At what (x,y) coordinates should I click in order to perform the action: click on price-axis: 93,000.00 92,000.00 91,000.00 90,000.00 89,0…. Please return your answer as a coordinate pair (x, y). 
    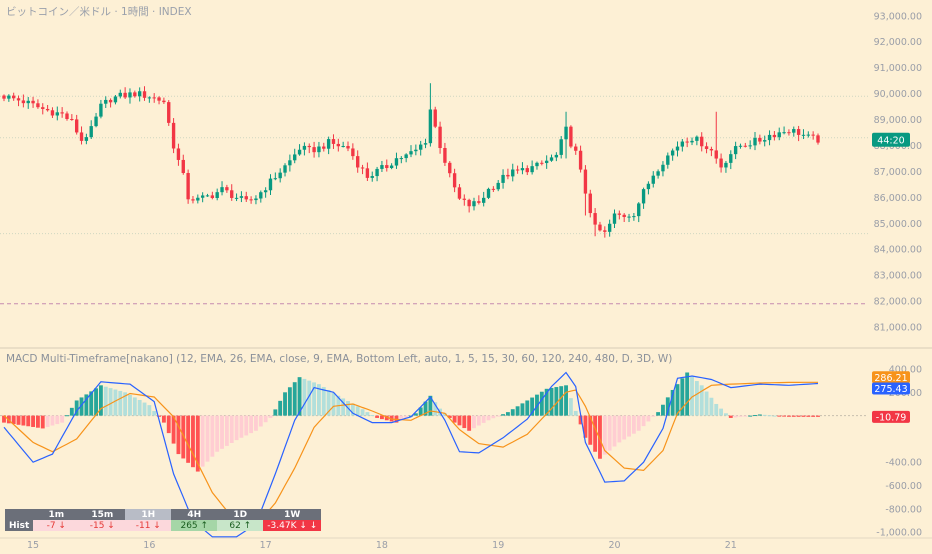
    Looking at the image, I should click on (897, 172).